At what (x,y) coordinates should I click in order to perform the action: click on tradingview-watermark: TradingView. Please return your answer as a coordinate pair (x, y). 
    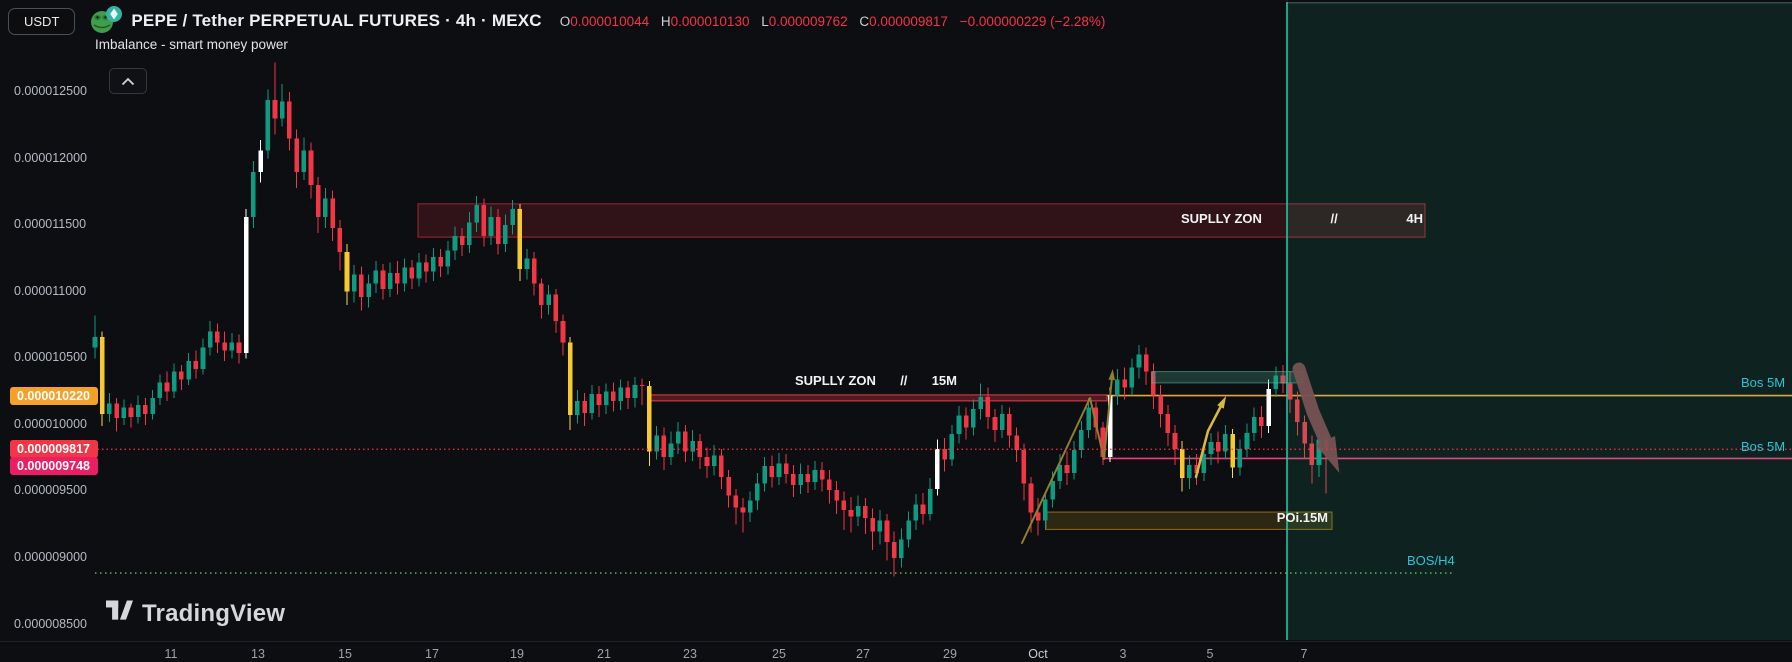
    Looking at the image, I should click on (195, 614).